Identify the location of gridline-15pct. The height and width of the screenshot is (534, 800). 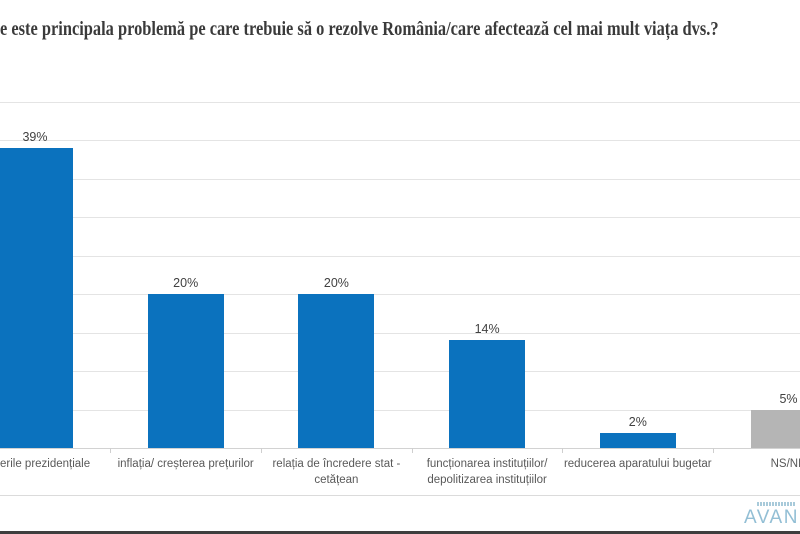
(400, 333).